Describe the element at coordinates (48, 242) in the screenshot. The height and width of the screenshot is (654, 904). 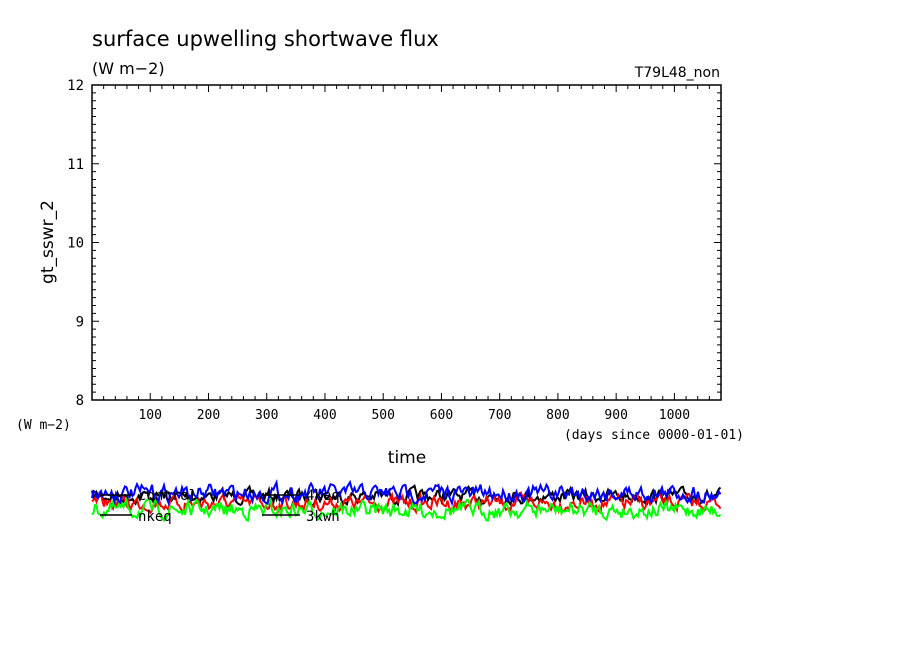
I see `y-axis-label: gt_sswr_2` at that location.